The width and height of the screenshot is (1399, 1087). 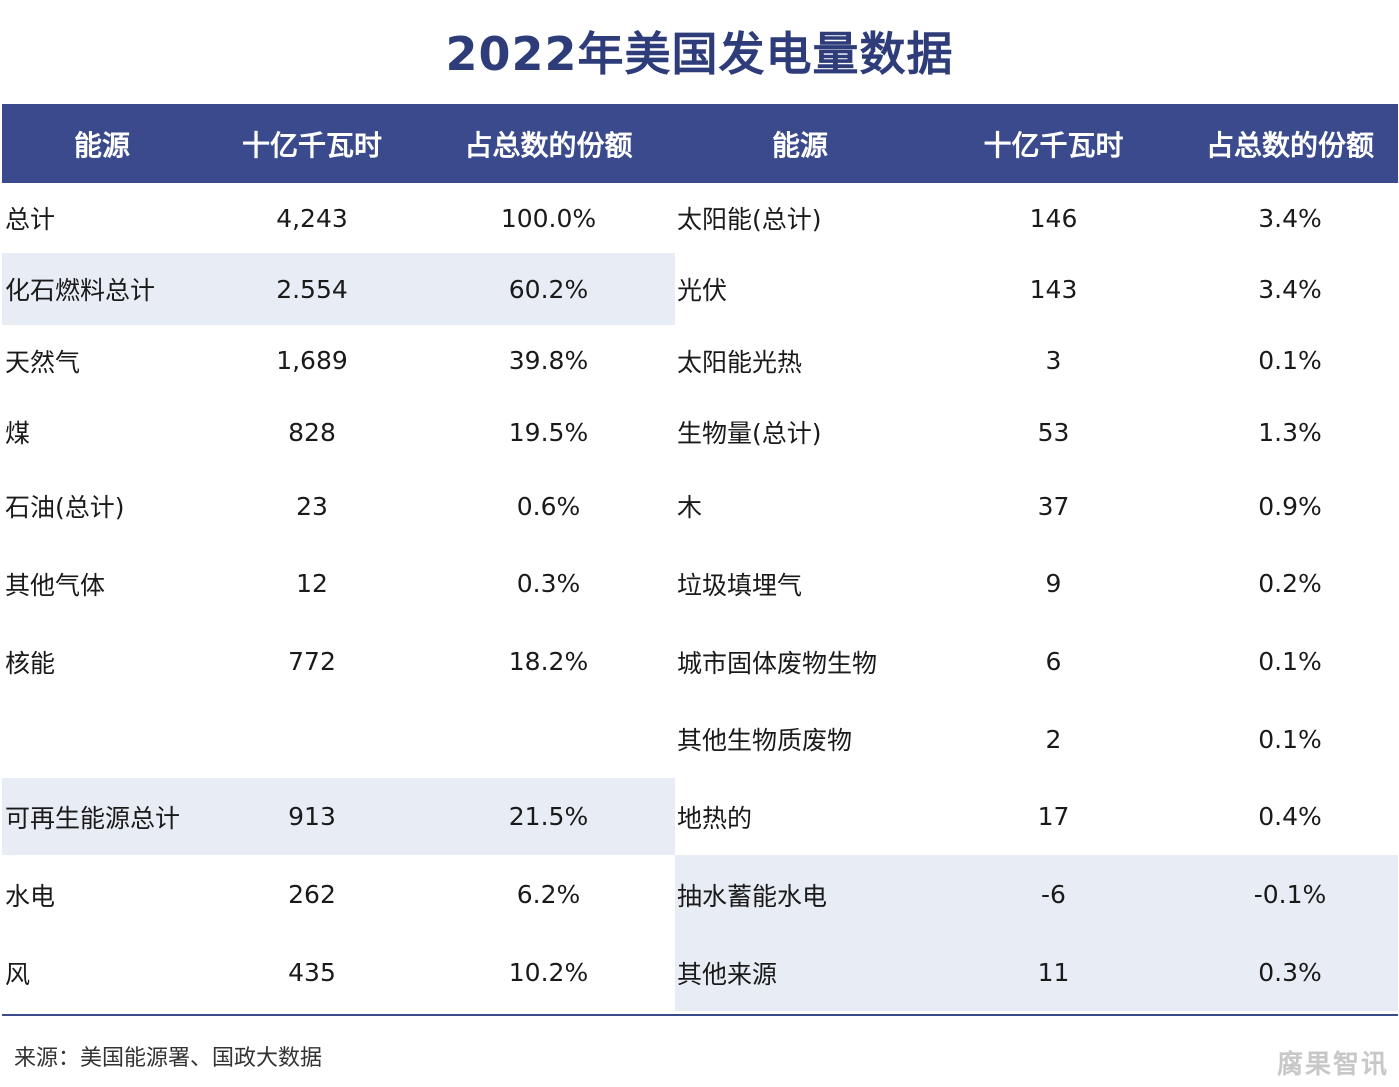 I want to click on table-row: 核能 772 18.2% 城市固体废物生物 6 0.1%, so click(x=700, y=661).